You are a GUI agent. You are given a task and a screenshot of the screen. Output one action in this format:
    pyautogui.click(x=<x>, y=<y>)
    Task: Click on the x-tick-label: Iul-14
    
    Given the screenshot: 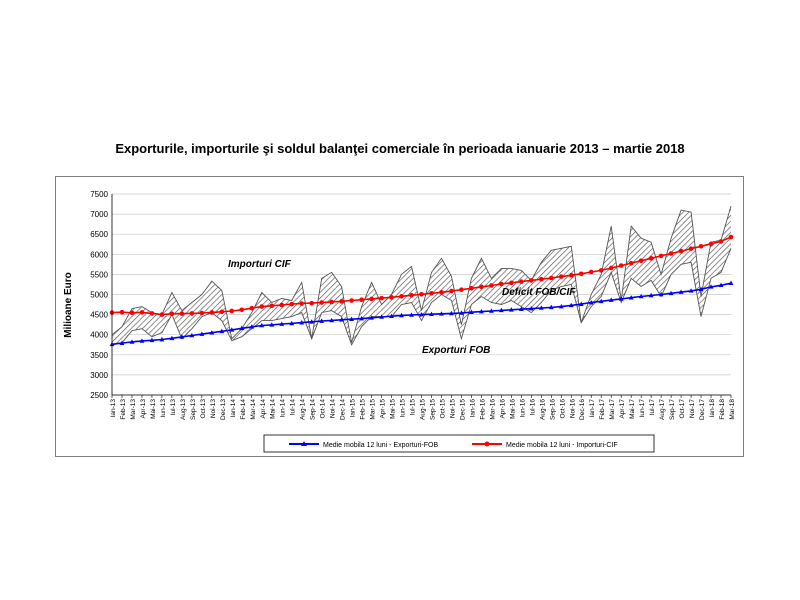 What is the action you would take?
    pyautogui.click(x=293, y=407)
    